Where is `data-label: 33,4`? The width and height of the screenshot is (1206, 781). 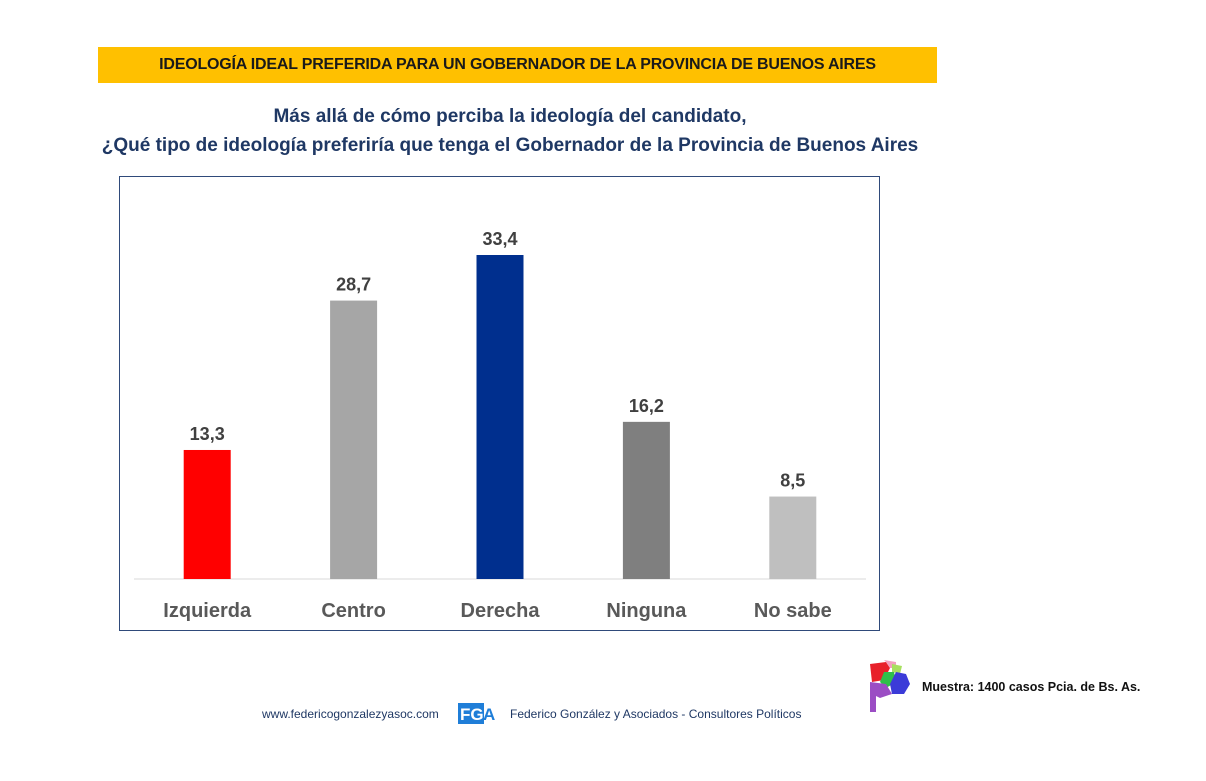
data-label: 33,4 is located at coordinates (499, 239).